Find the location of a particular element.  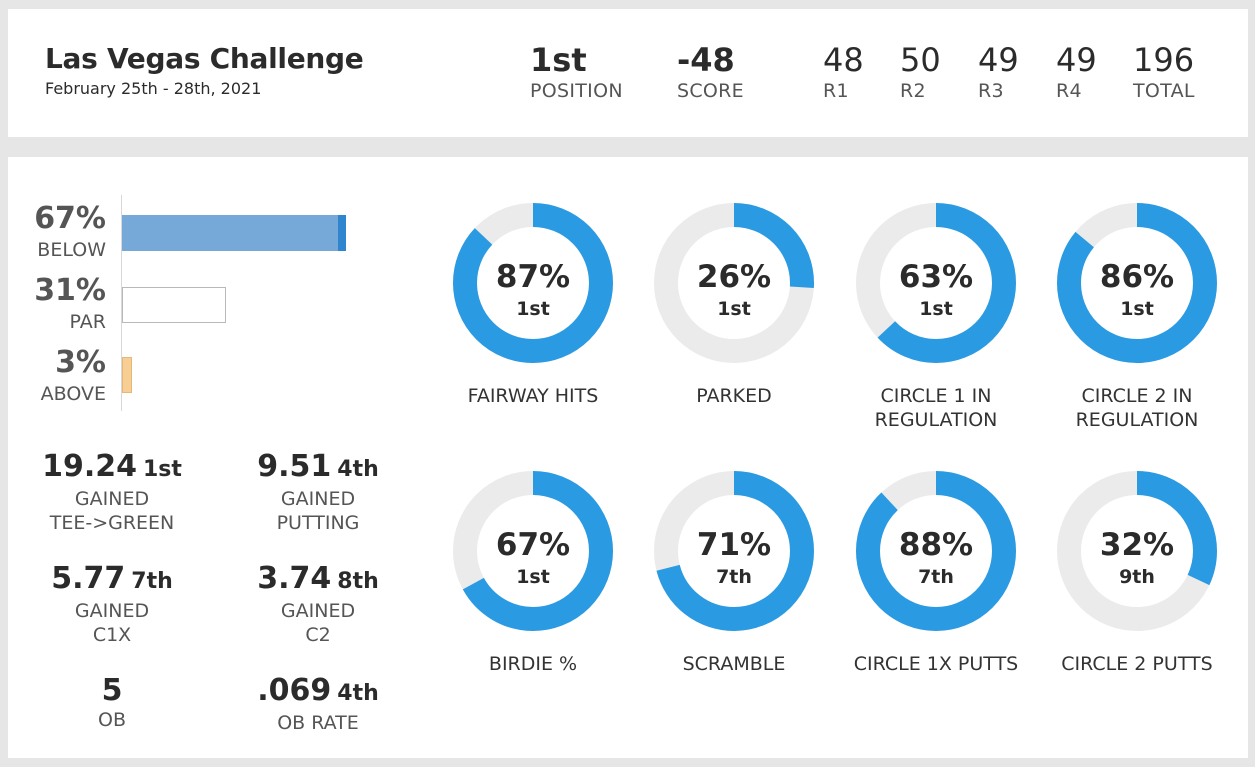

below-par-percent: 67% is located at coordinates (70, 218).